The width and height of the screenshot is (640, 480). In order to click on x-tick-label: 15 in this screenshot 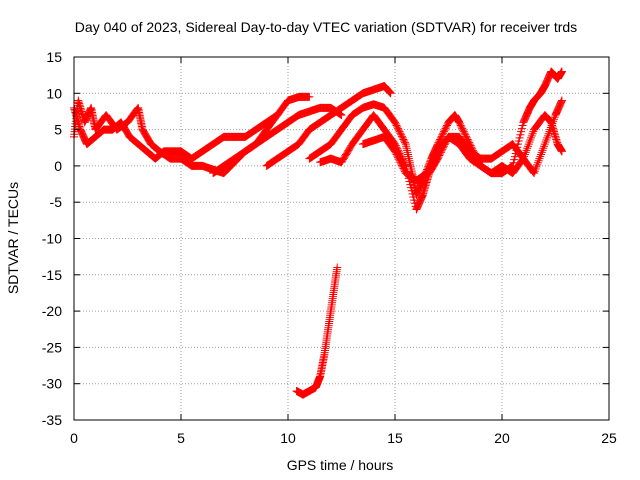, I will do `click(395, 438)`.